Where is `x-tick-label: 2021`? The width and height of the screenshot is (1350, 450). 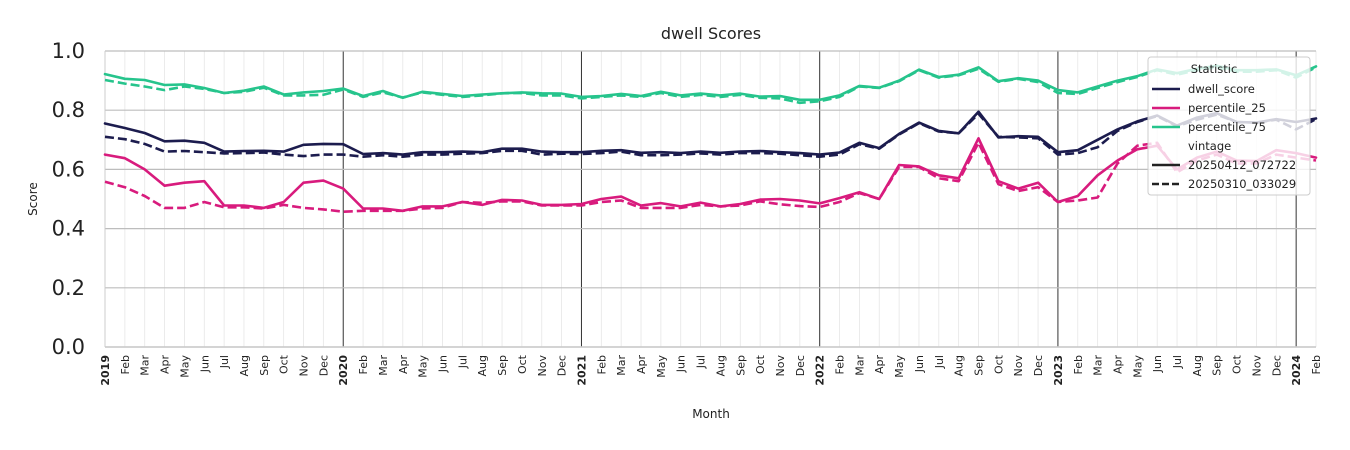
x-tick-label: 2021 is located at coordinates (581, 370).